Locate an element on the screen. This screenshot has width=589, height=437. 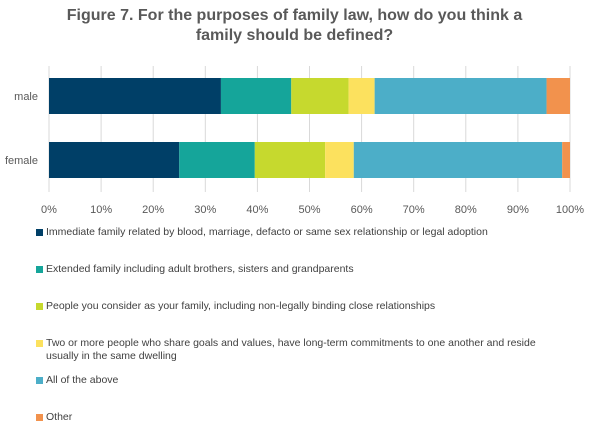
legend-label: All of the above is located at coordinates (82, 380).